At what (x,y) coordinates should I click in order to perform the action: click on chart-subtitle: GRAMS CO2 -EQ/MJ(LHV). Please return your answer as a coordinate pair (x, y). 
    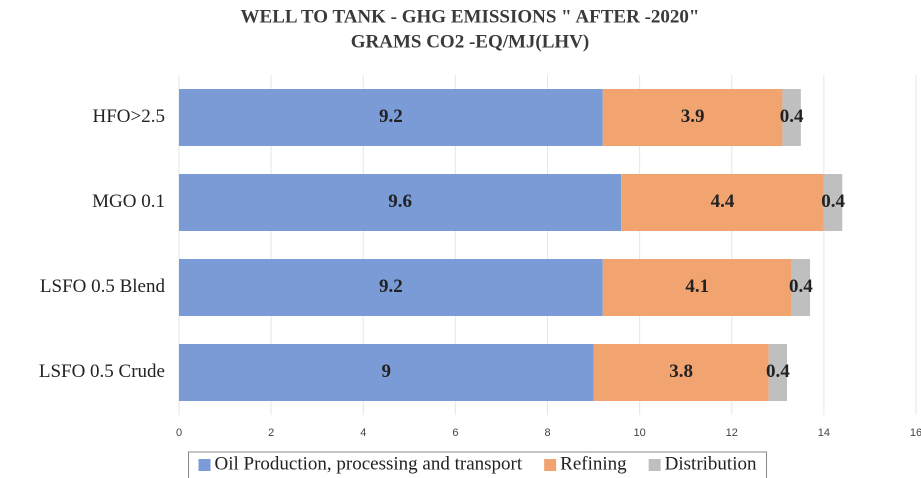
    Looking at the image, I should click on (470, 41).